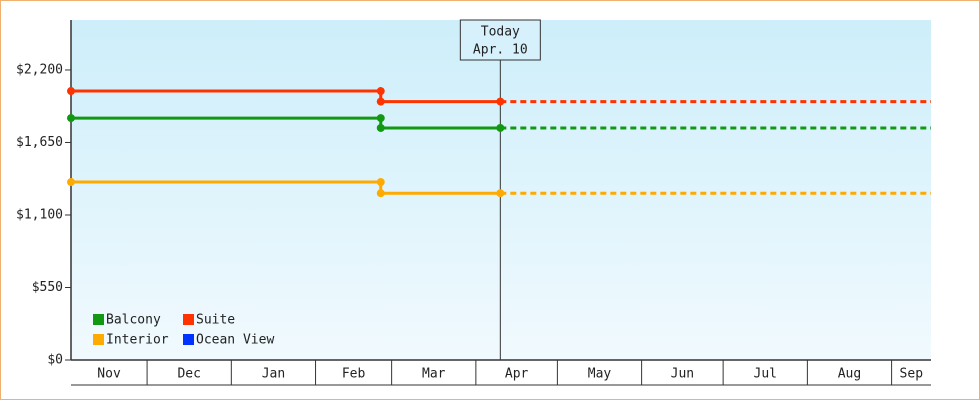  What do you see at coordinates (133, 320) in the screenshot?
I see `legend-label: Balcony` at bounding box center [133, 320].